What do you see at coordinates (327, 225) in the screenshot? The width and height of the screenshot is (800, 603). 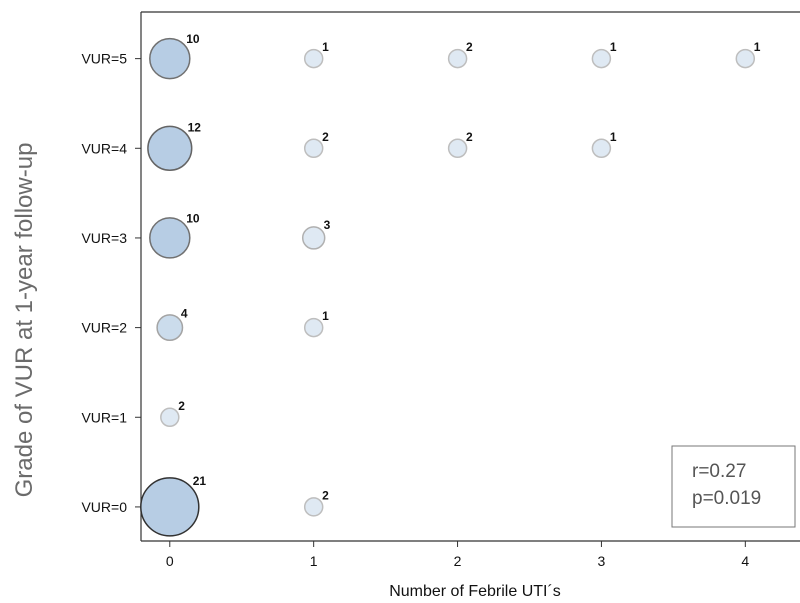 I see `bubble-count-label: 3` at bounding box center [327, 225].